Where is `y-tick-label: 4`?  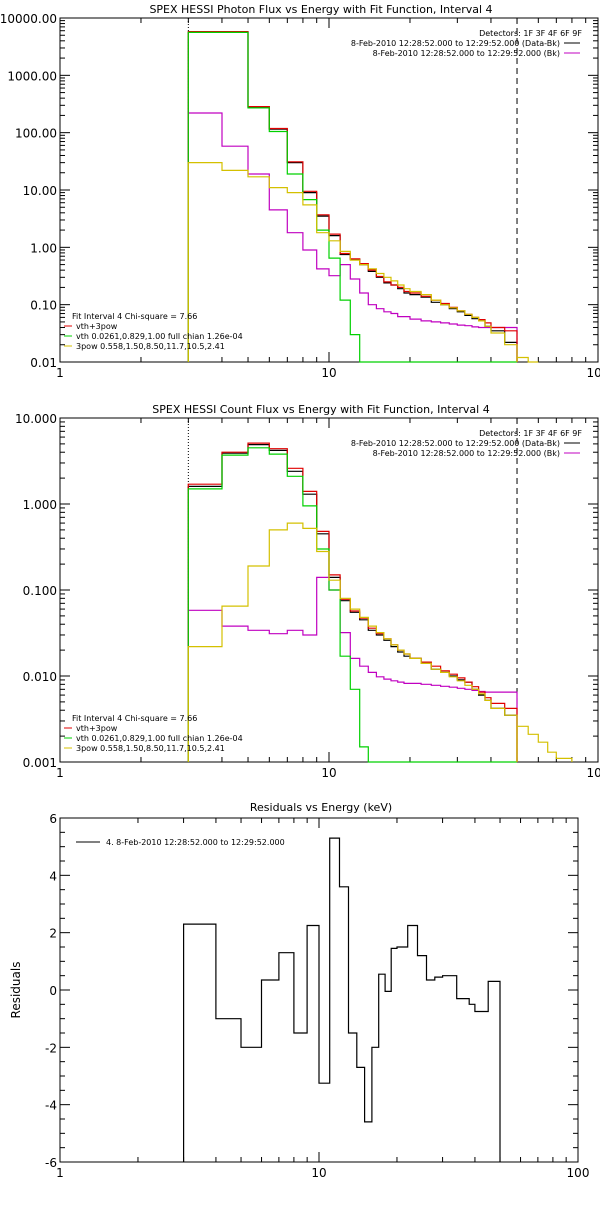
y-tick-label: 4 is located at coordinates (53, 876).